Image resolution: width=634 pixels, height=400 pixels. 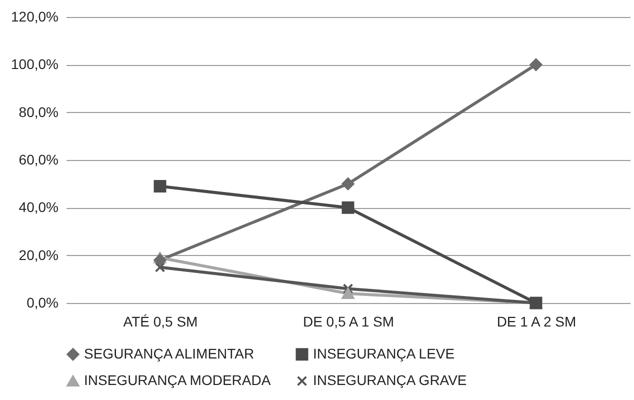 What do you see at coordinates (169, 353) in the screenshot?
I see `legend-label: SEGURANÇA ALIMENTAR` at bounding box center [169, 353].